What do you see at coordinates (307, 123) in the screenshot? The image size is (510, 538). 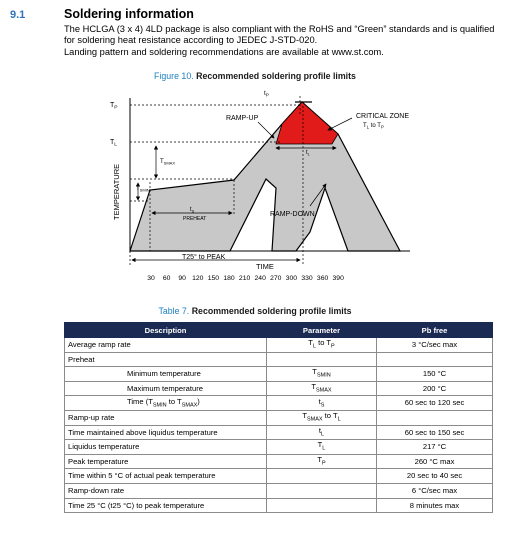 I see `critical-zone` at bounding box center [307, 123].